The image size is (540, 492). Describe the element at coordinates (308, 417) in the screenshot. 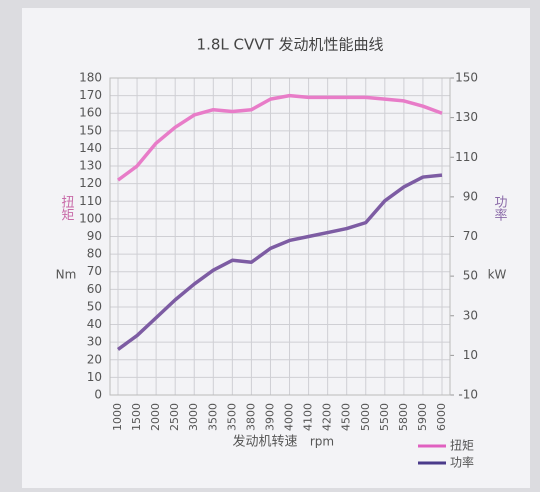

I see `x-tick-label: 4100` at that location.